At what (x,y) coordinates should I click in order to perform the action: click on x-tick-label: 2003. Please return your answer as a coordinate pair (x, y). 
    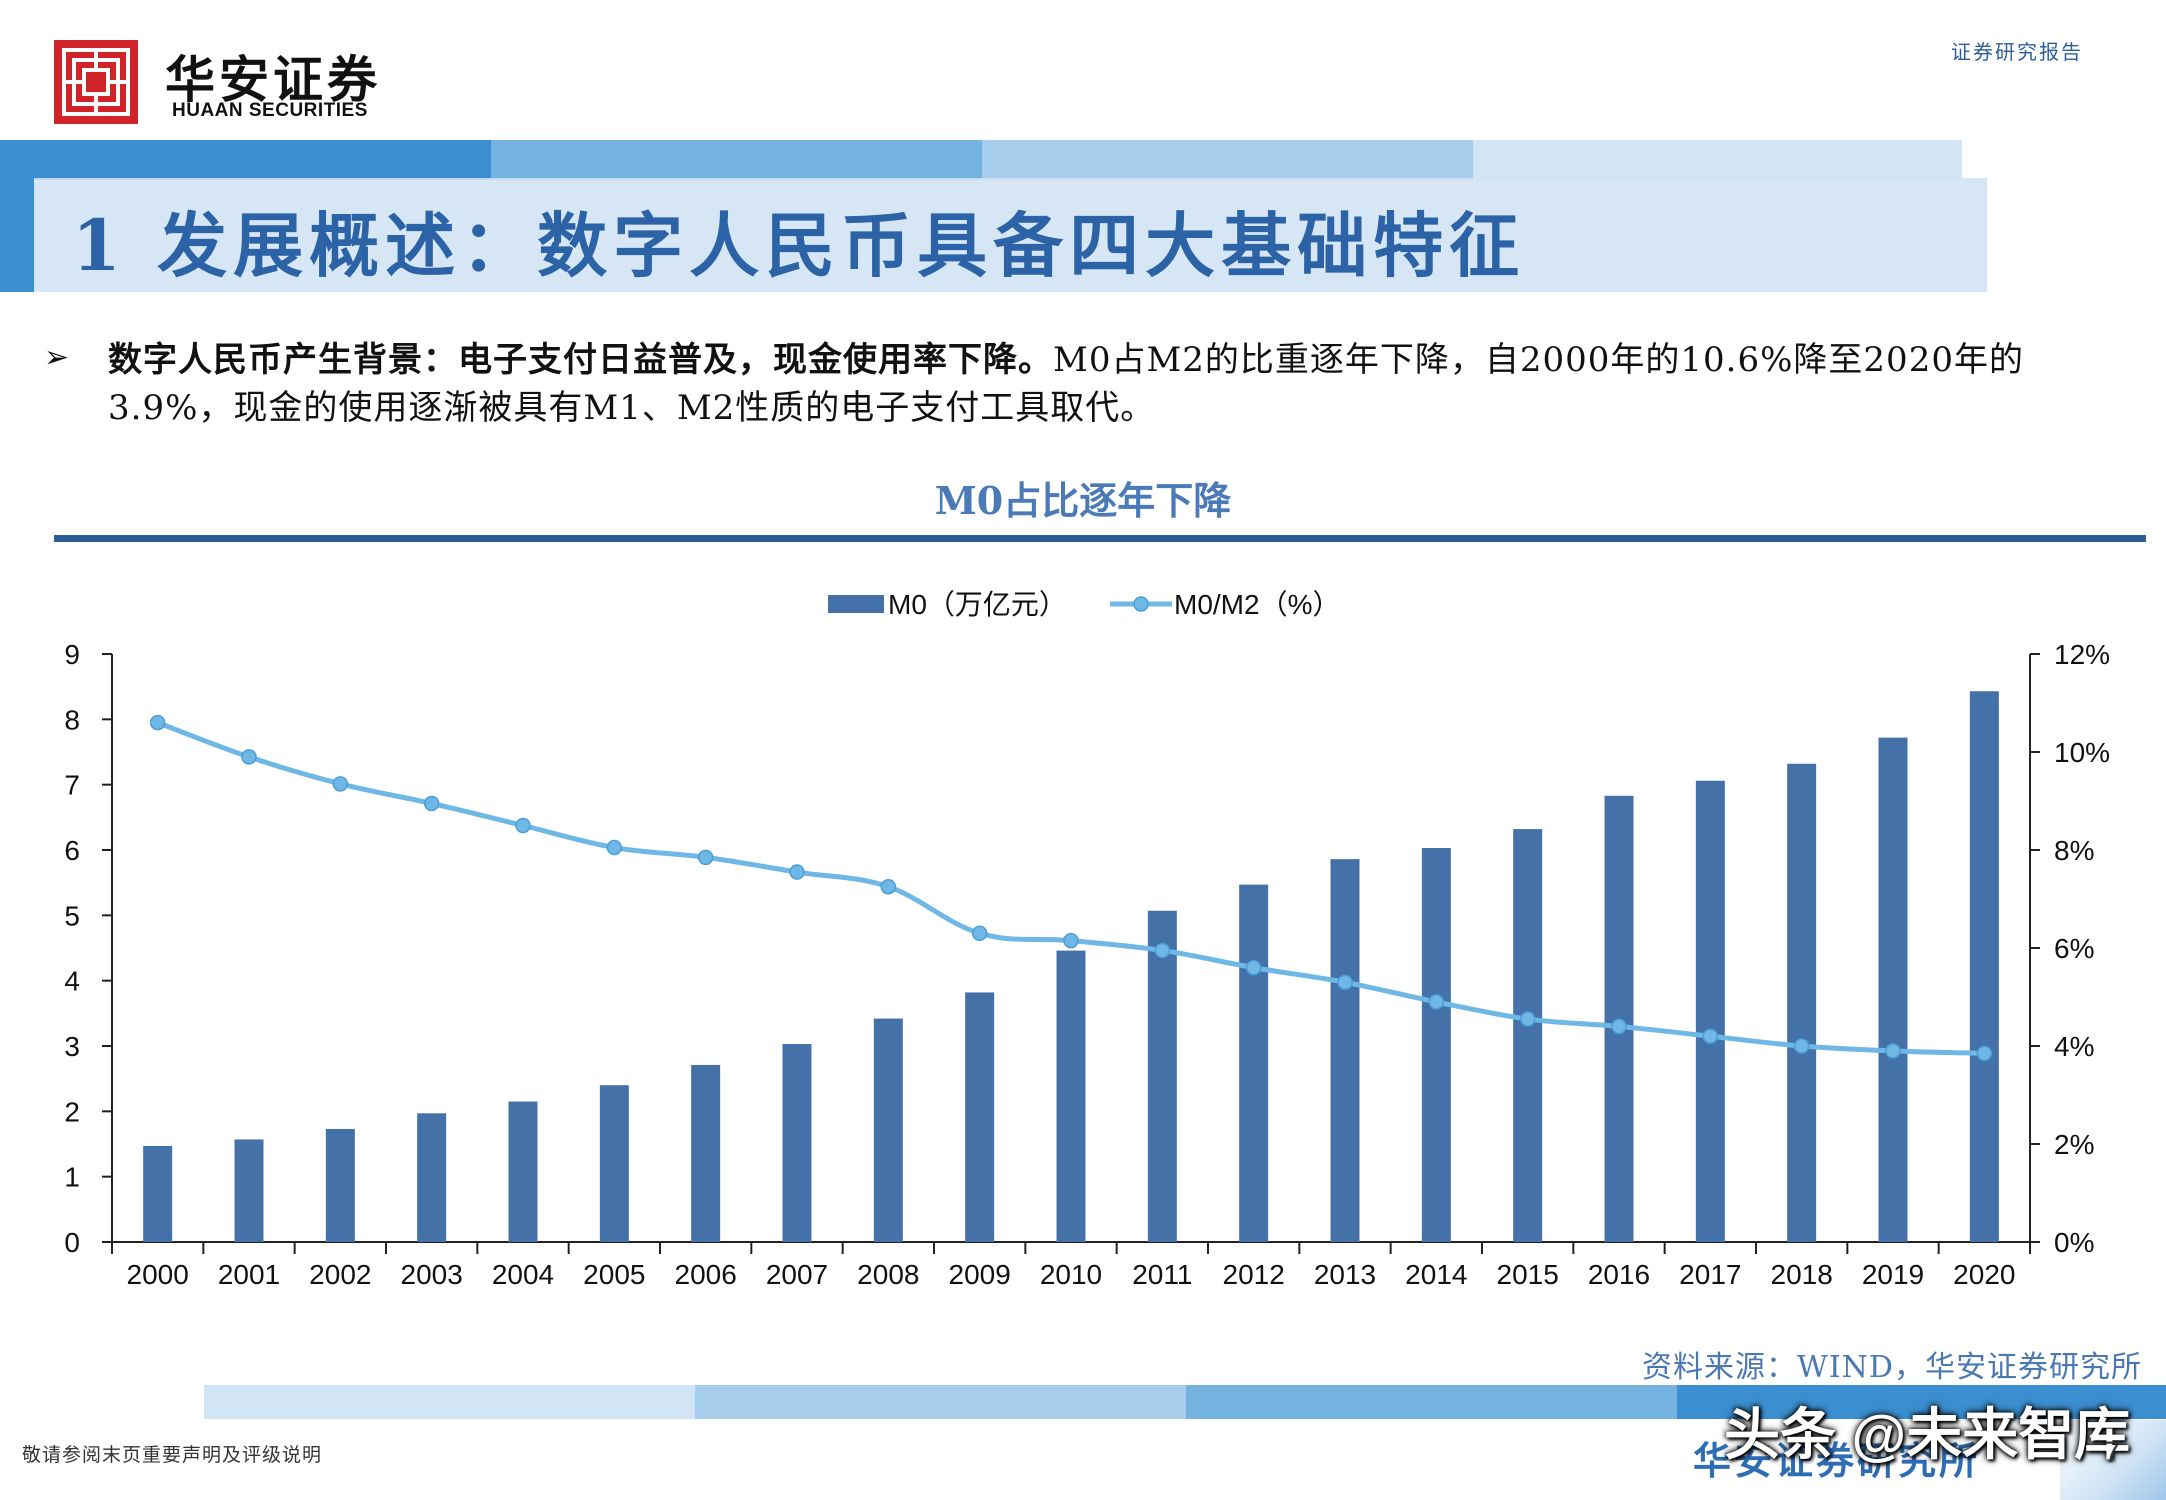
    Looking at the image, I should click on (432, 1274).